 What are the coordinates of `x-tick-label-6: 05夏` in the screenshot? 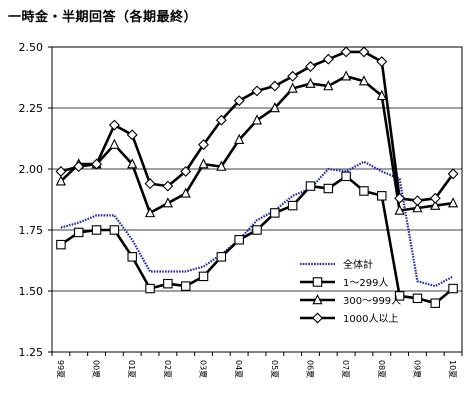 It's located at (274, 369).